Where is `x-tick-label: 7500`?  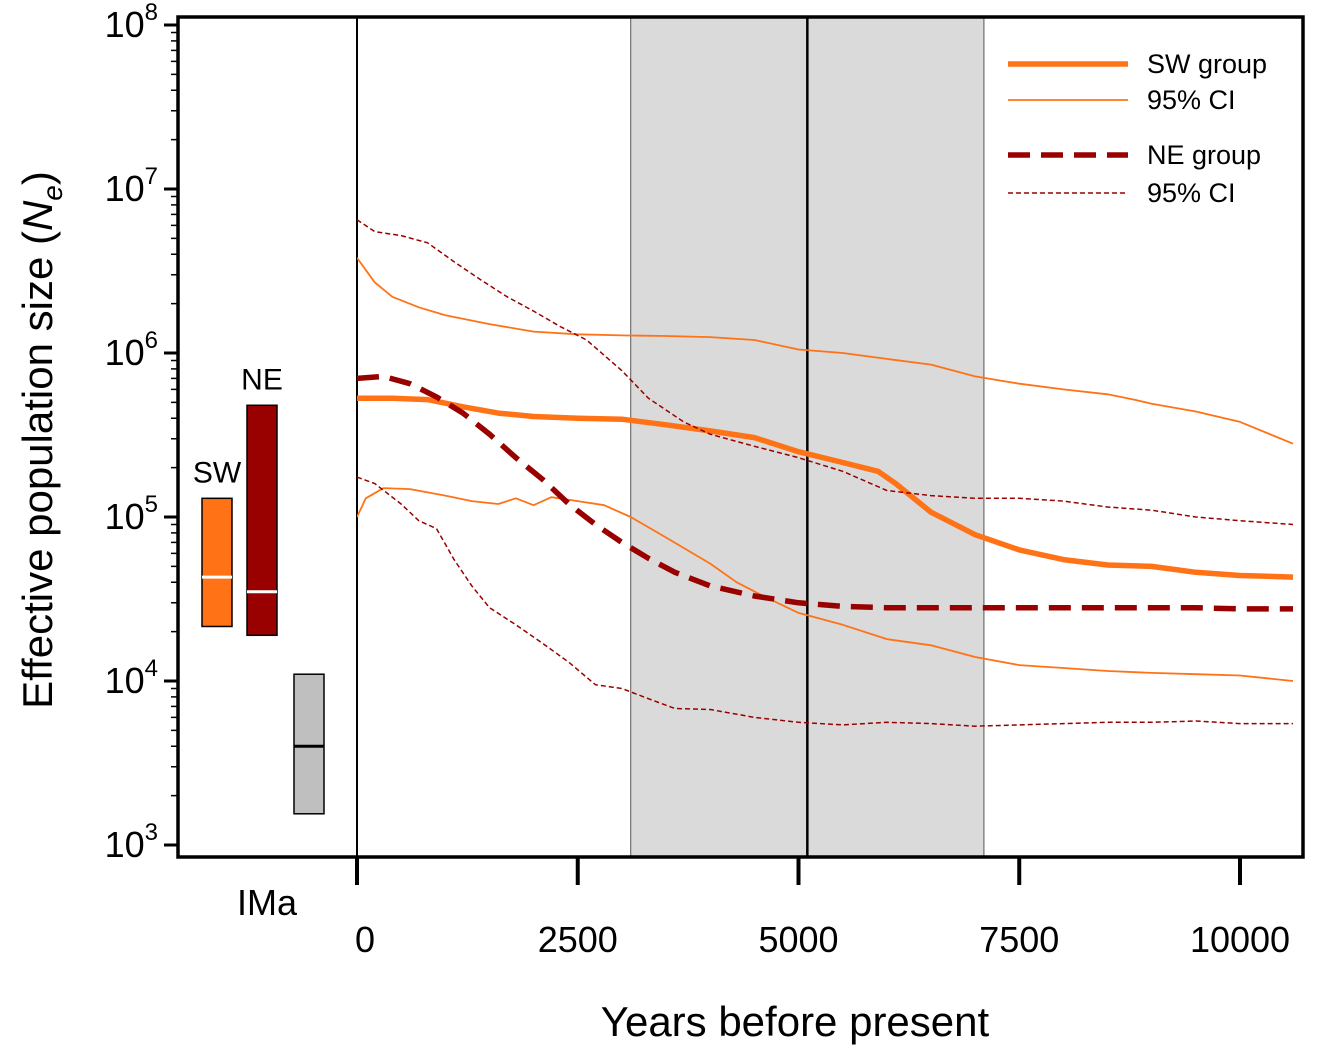 x-tick-label: 7500 is located at coordinates (1019, 939).